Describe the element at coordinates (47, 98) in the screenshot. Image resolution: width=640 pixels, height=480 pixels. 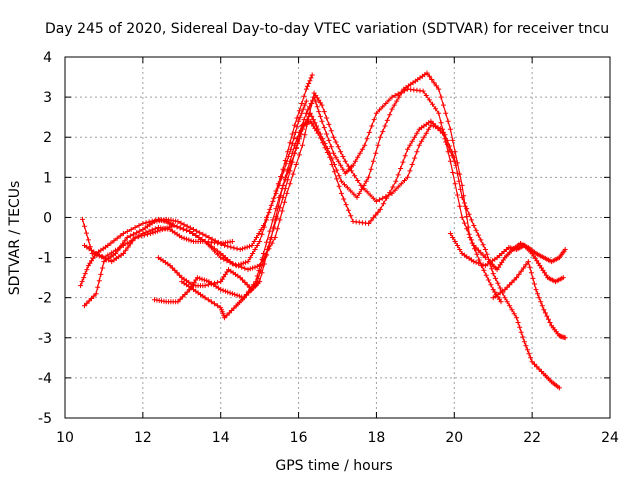
I see `y-tick-label: 3` at that location.